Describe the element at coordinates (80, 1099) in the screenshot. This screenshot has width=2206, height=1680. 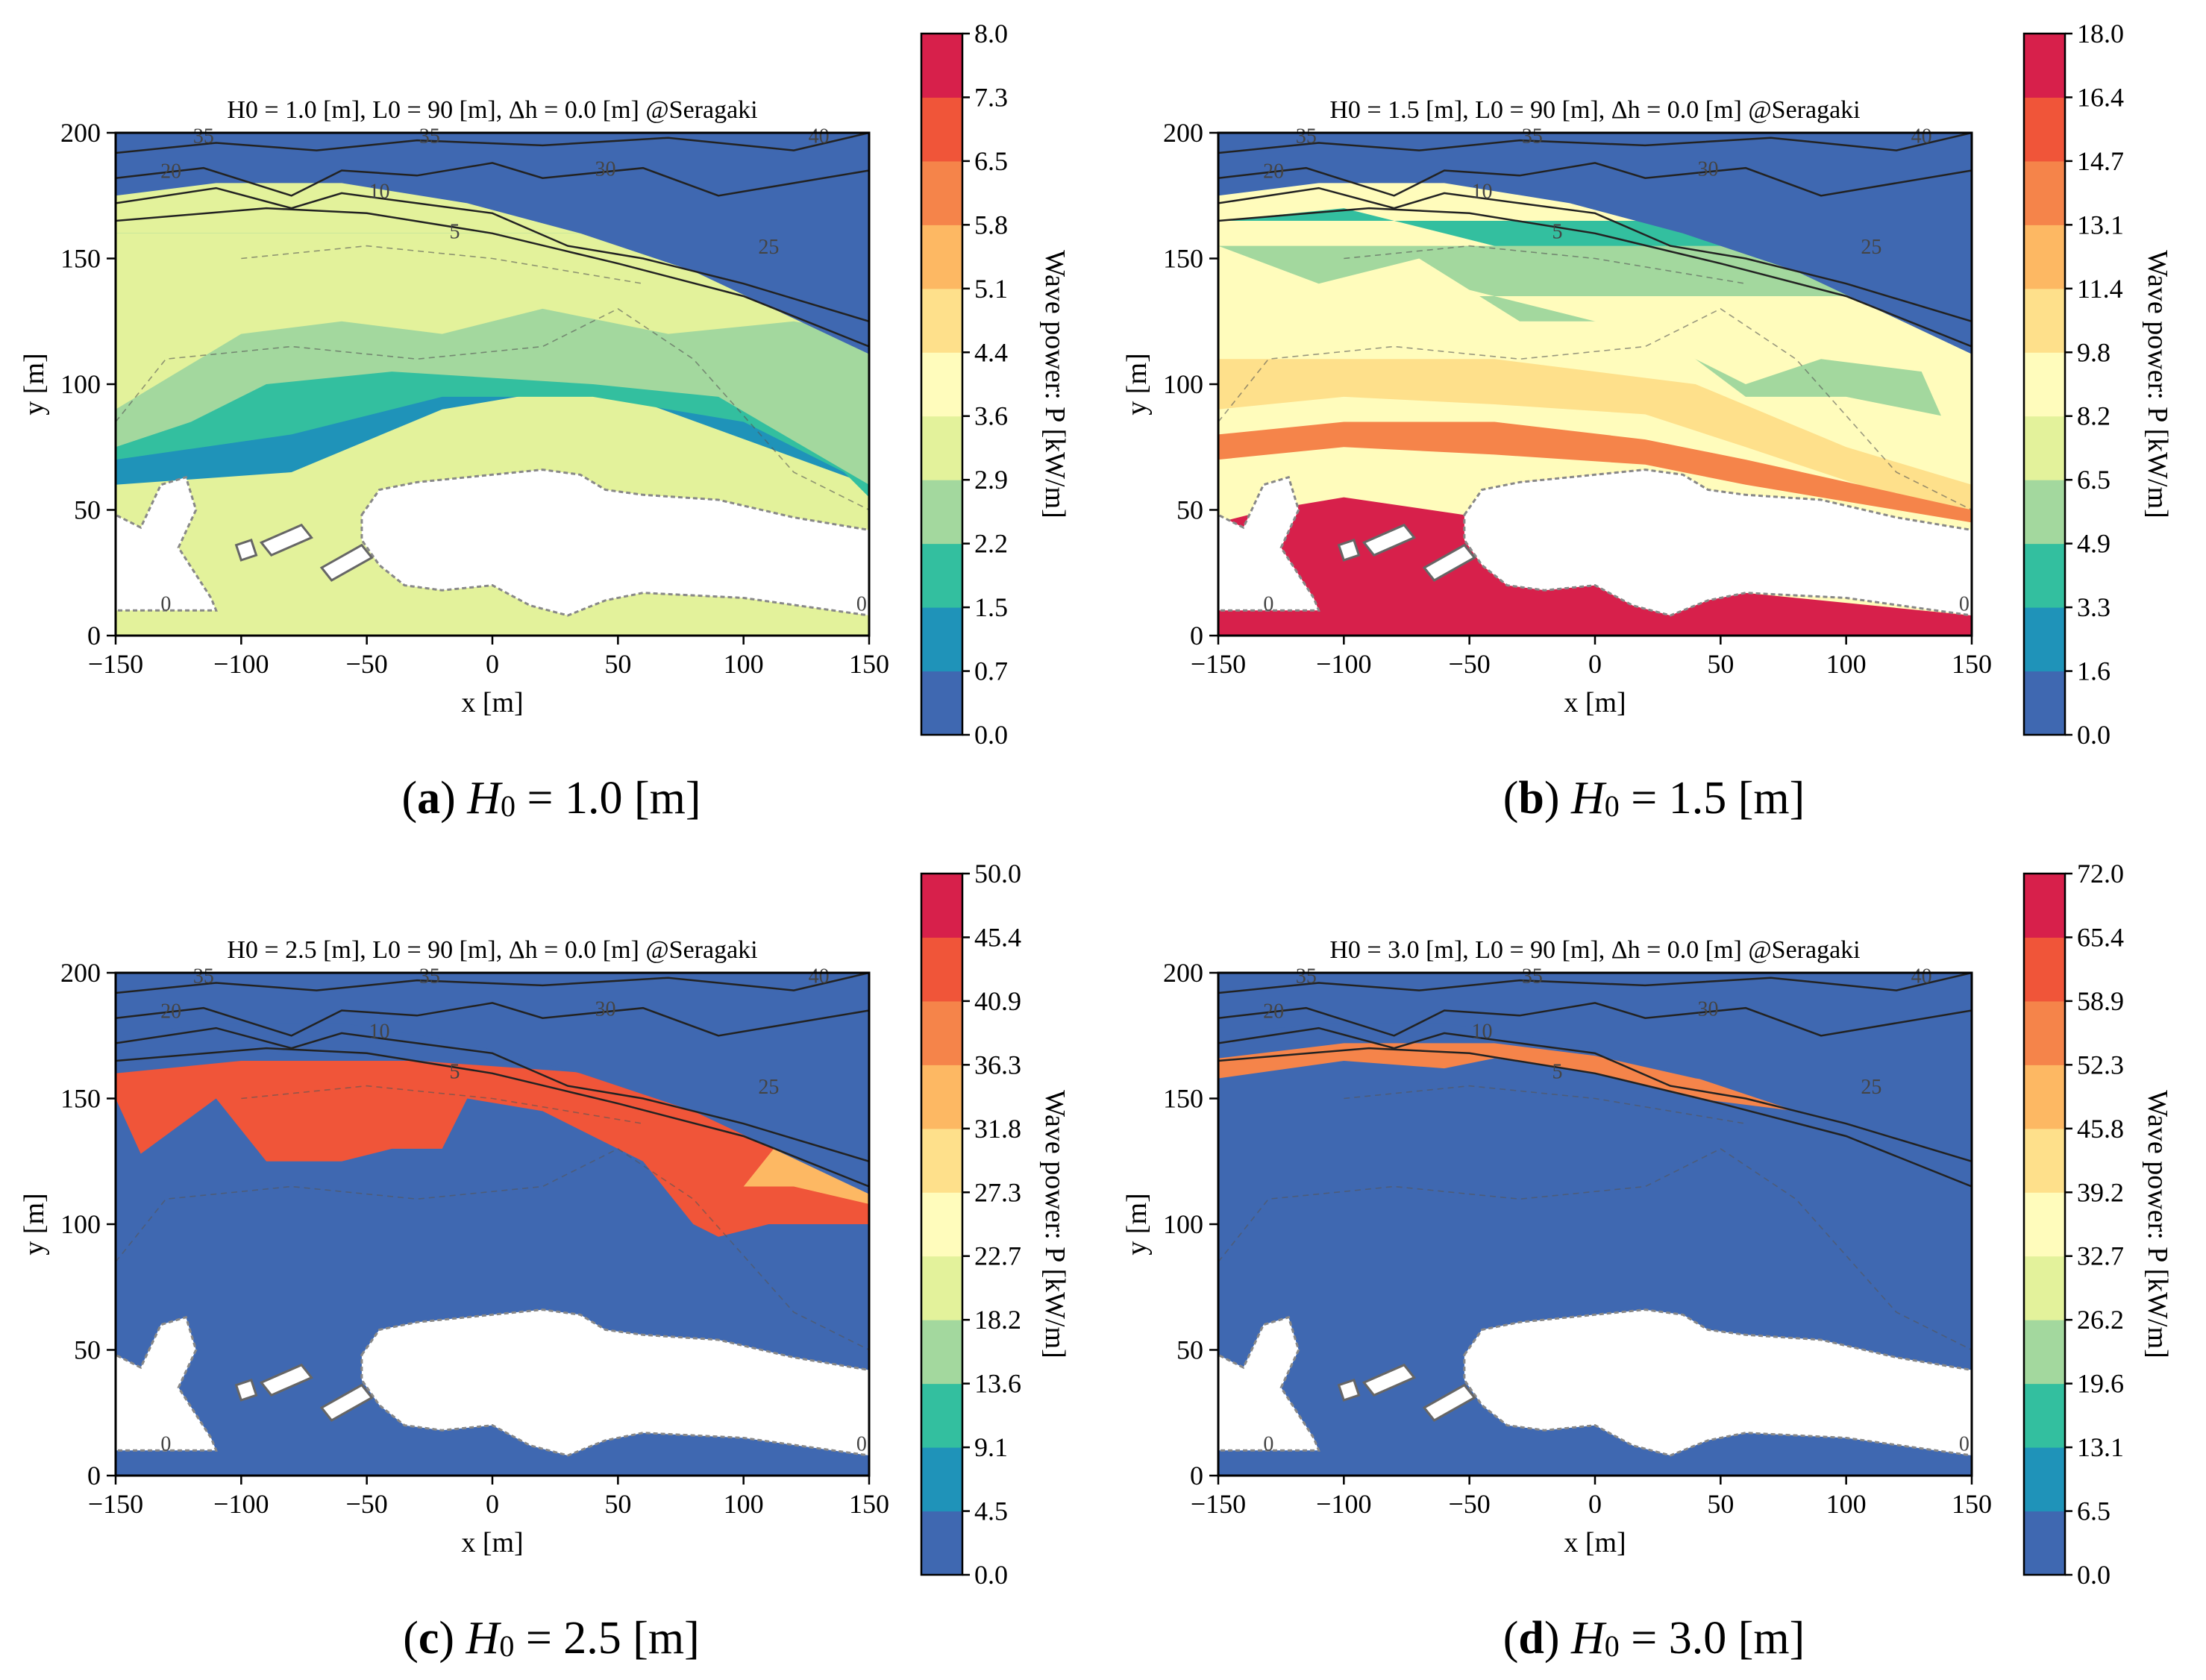
I see `y-tick-label: 150` at that location.